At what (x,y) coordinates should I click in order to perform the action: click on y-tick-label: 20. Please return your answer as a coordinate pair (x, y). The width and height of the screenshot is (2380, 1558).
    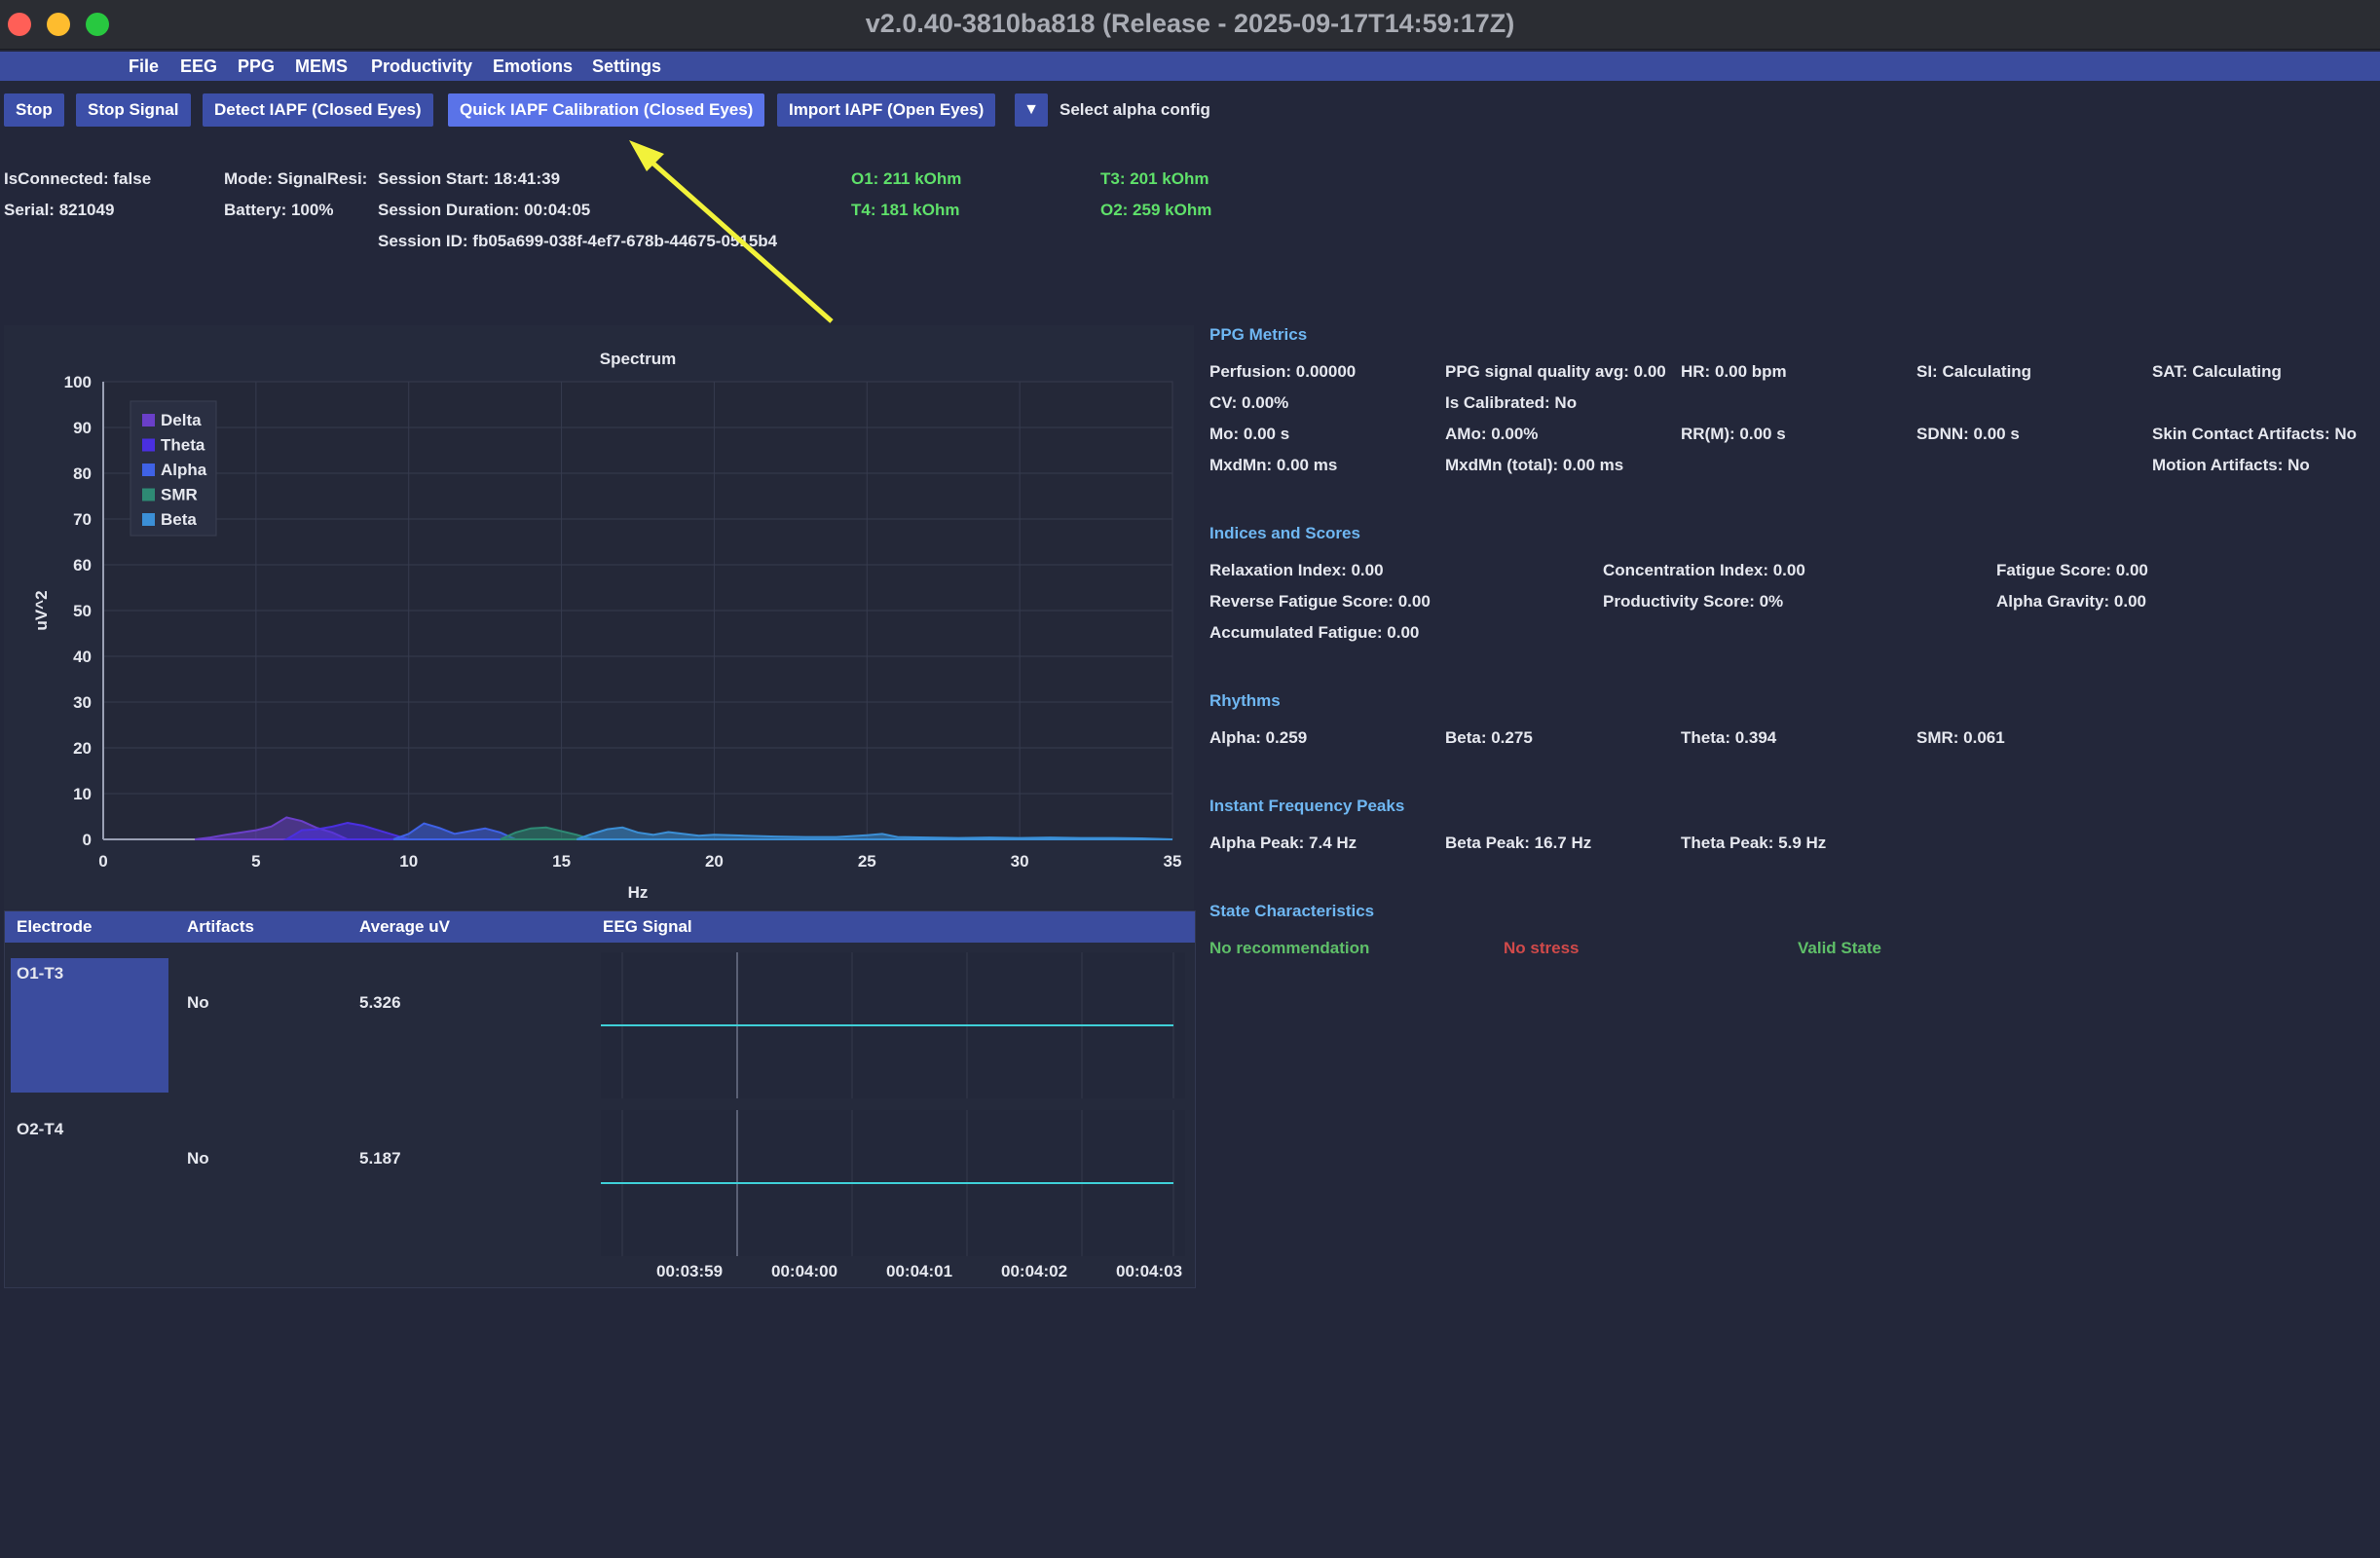
    Looking at the image, I should click on (82, 748).